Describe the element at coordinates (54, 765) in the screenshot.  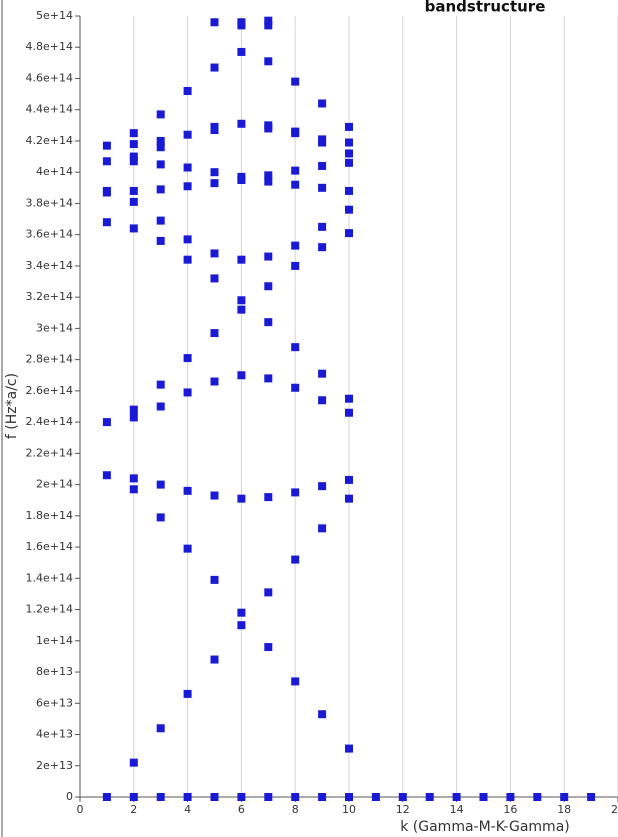
I see `y-tick-label: 2e+13` at that location.